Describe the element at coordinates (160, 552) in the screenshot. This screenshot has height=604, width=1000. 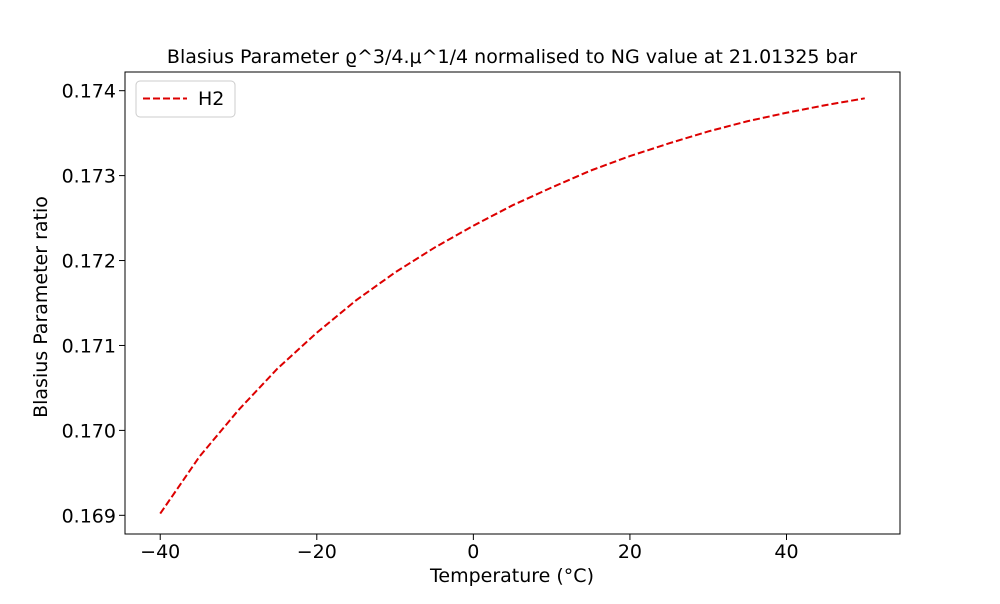
I see `x-tick-label: −40` at that location.